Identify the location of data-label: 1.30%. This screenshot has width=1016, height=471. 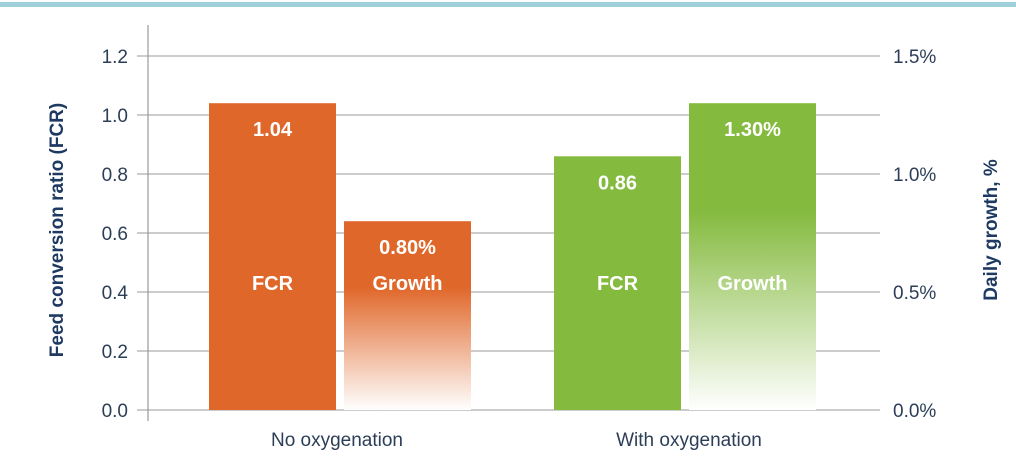
(752, 130).